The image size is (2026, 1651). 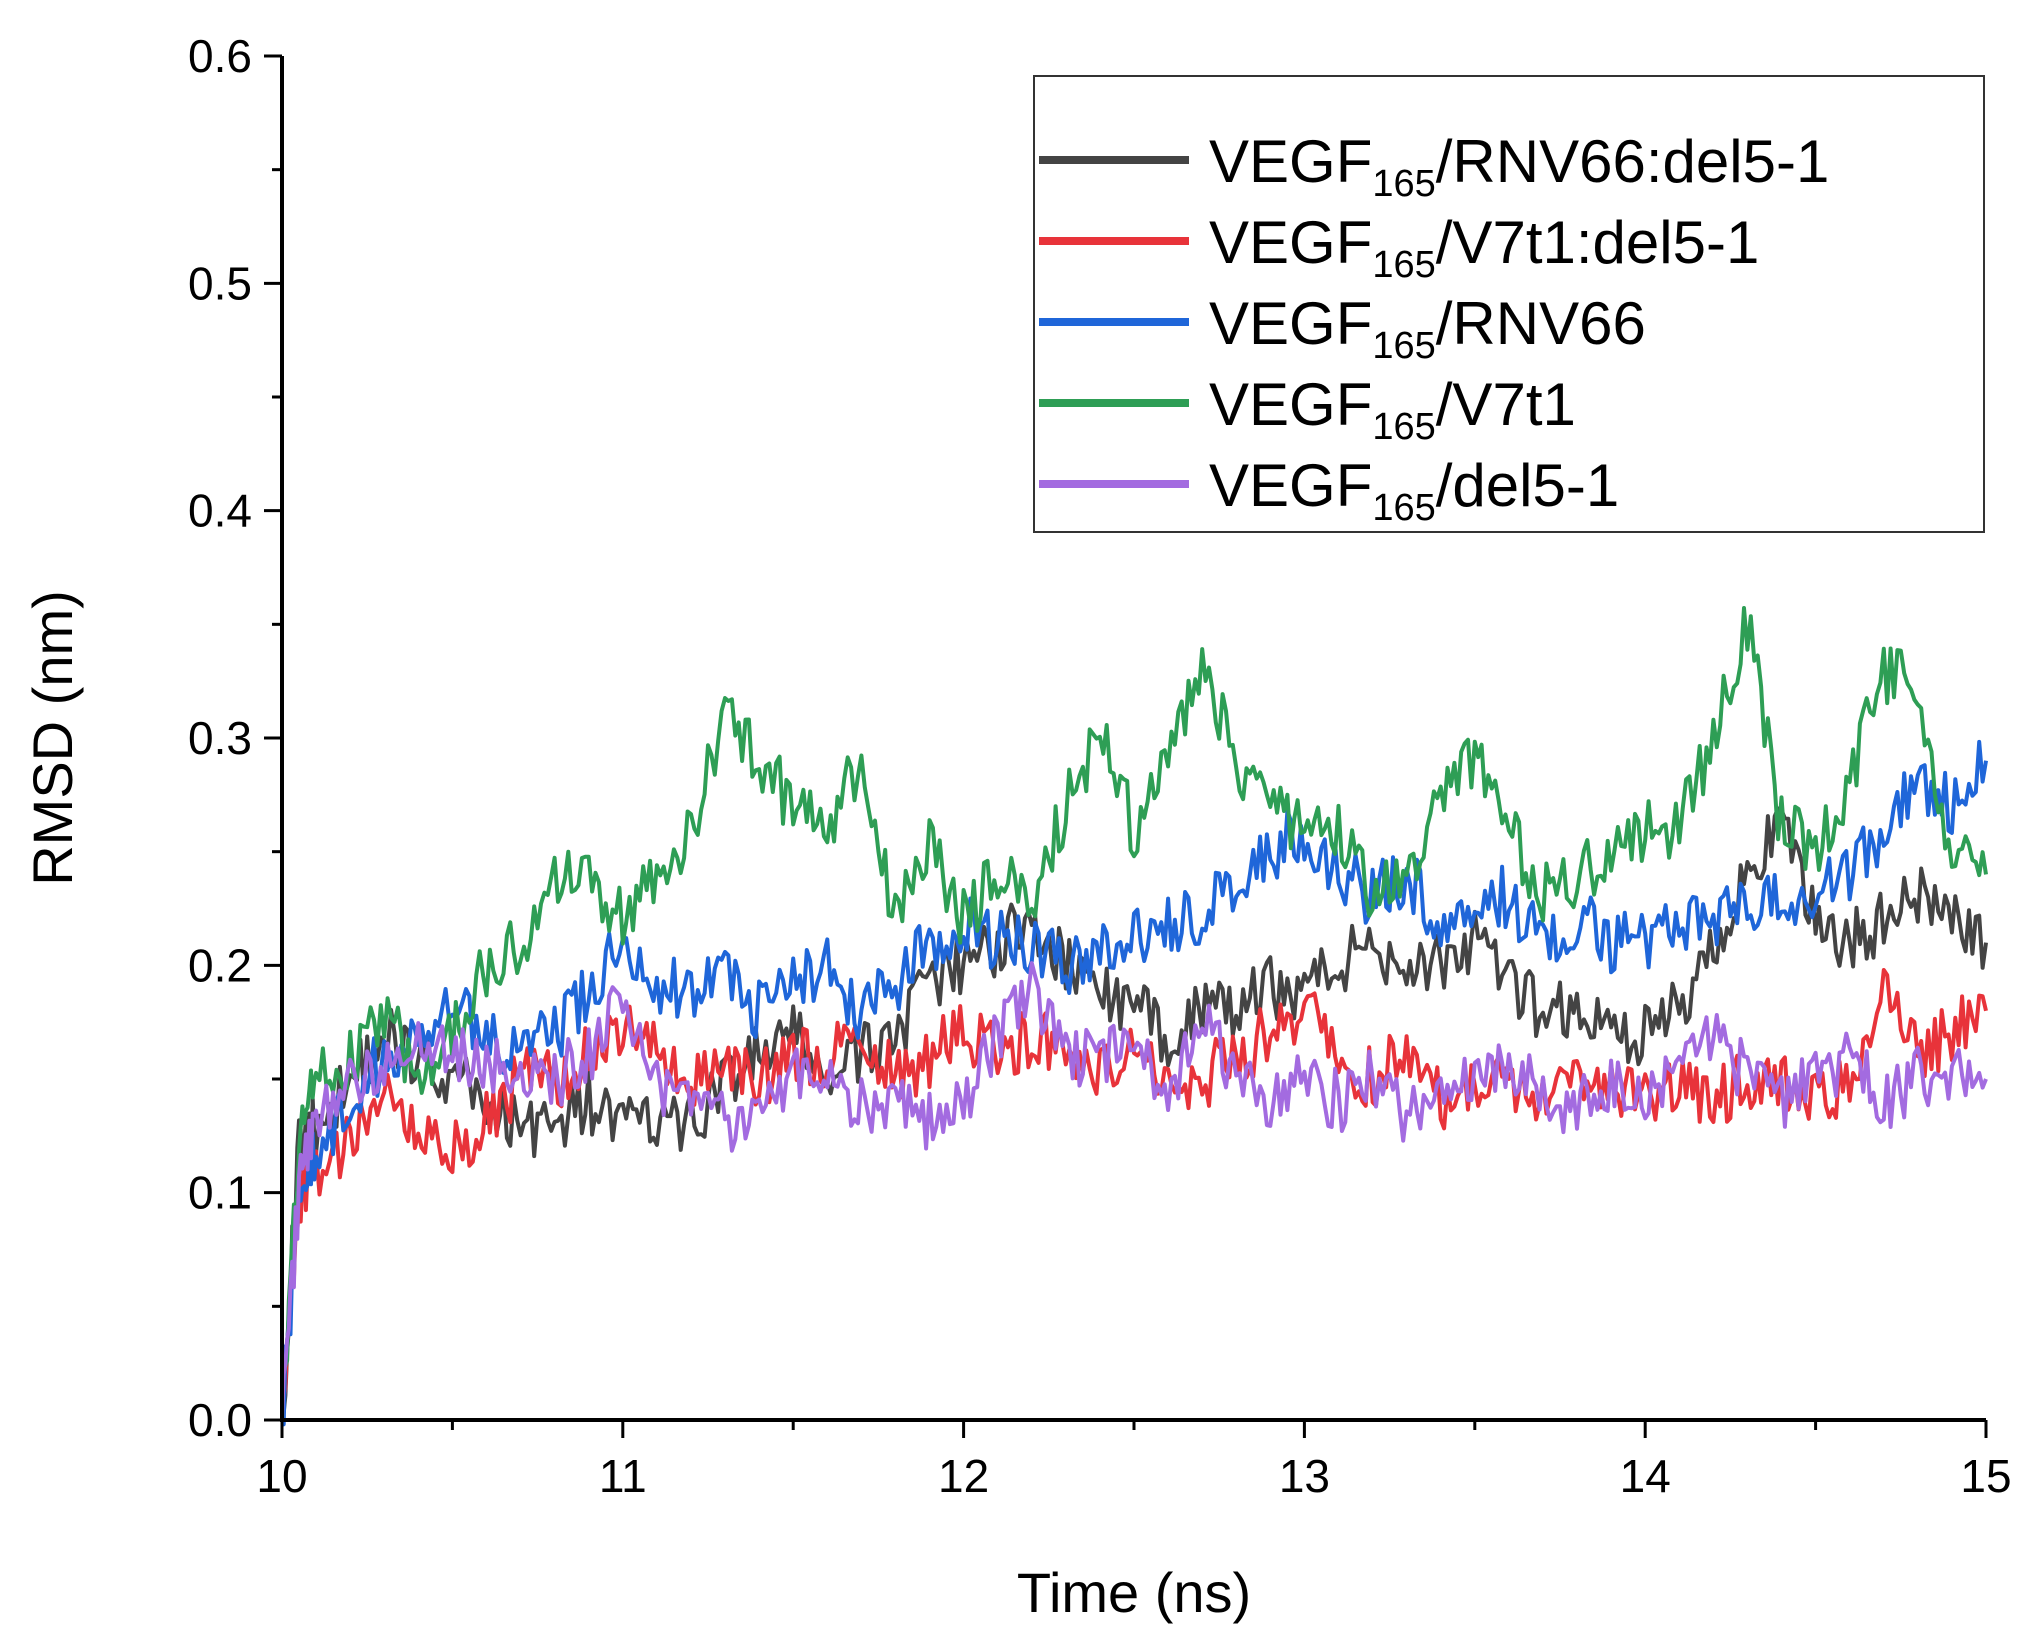 I want to click on x-tick-label: 15, so click(x=1985, y=1476).